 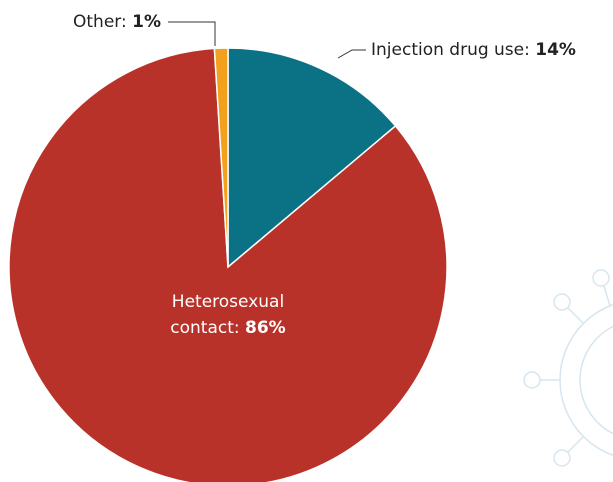 What do you see at coordinates (555, 50) in the screenshot?
I see `slice-value-label: 14%` at bounding box center [555, 50].